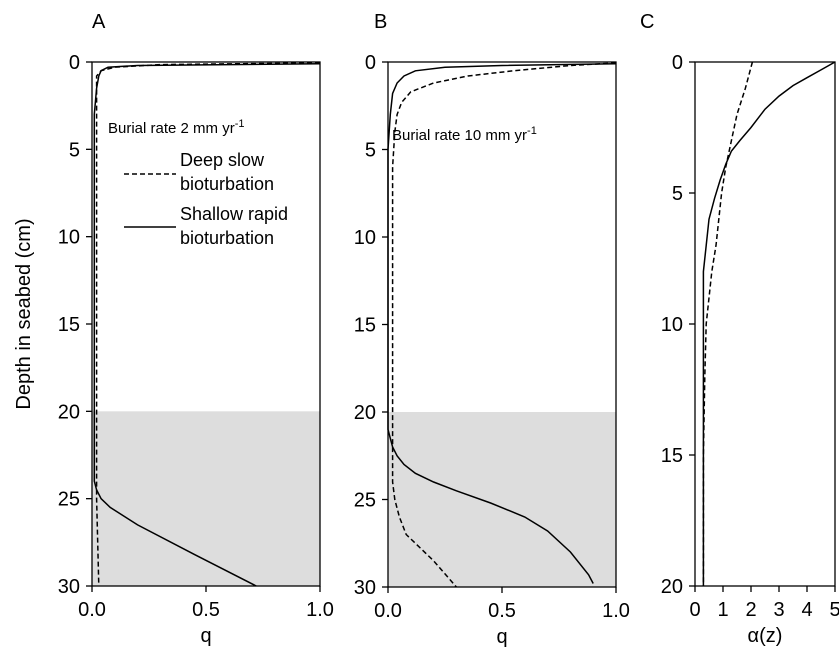 The image size is (839, 658). What do you see at coordinates (778, 610) in the screenshot?
I see `x-tick-label: 3` at bounding box center [778, 610].